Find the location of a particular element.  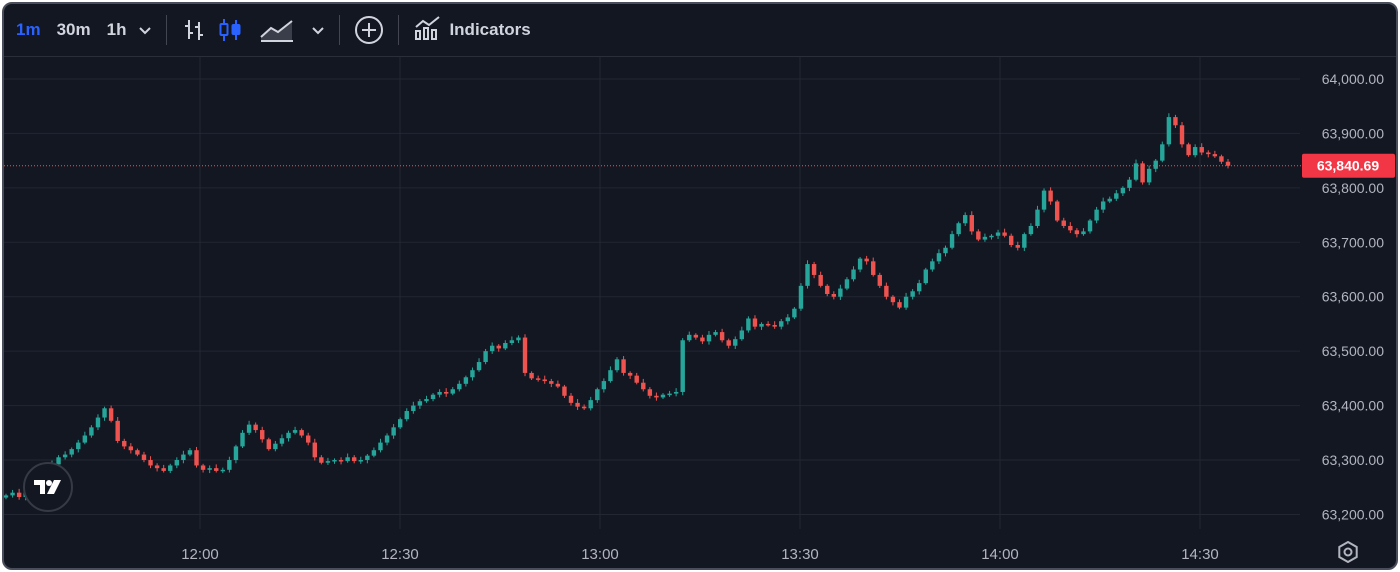

timeframe-1h: 1h is located at coordinates (116, 29).